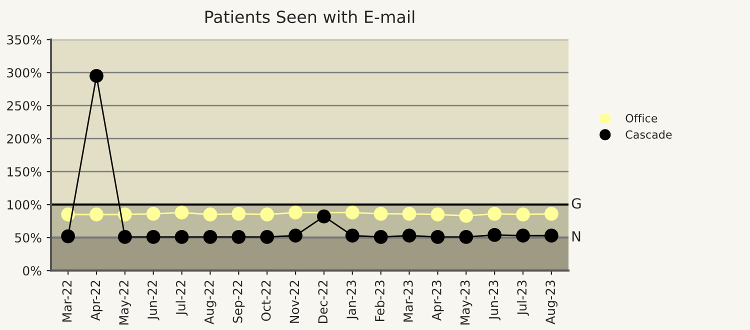 This screenshot has height=330, width=750. I want to click on x-tick-label: Dec-22, so click(323, 302).